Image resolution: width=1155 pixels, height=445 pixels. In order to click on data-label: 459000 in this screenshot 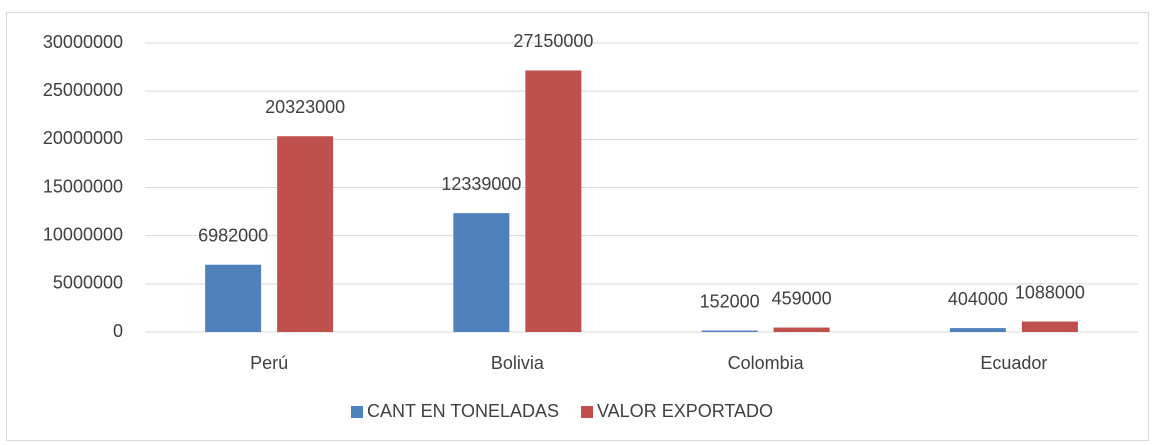, I will do `click(802, 298)`.